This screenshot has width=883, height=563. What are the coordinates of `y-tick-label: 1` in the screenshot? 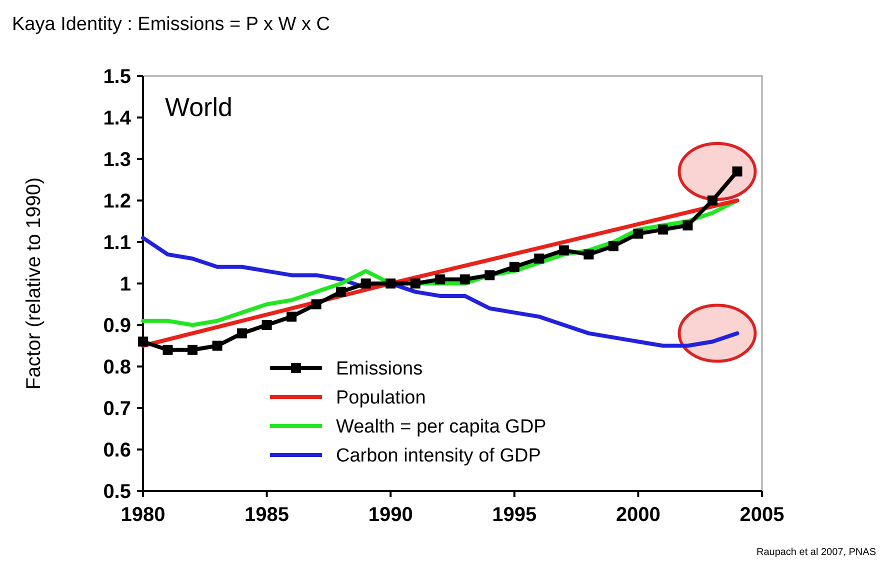 It's located at (125, 285).